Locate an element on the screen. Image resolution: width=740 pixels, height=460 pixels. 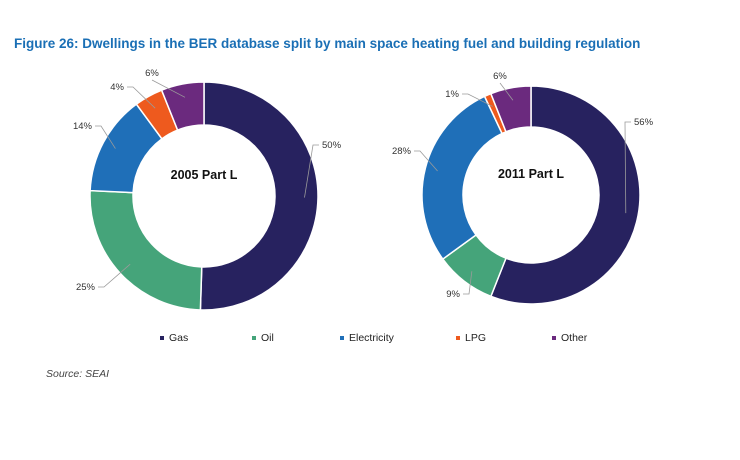
leader-line-2011-electricity is located at coordinates (426, 161).